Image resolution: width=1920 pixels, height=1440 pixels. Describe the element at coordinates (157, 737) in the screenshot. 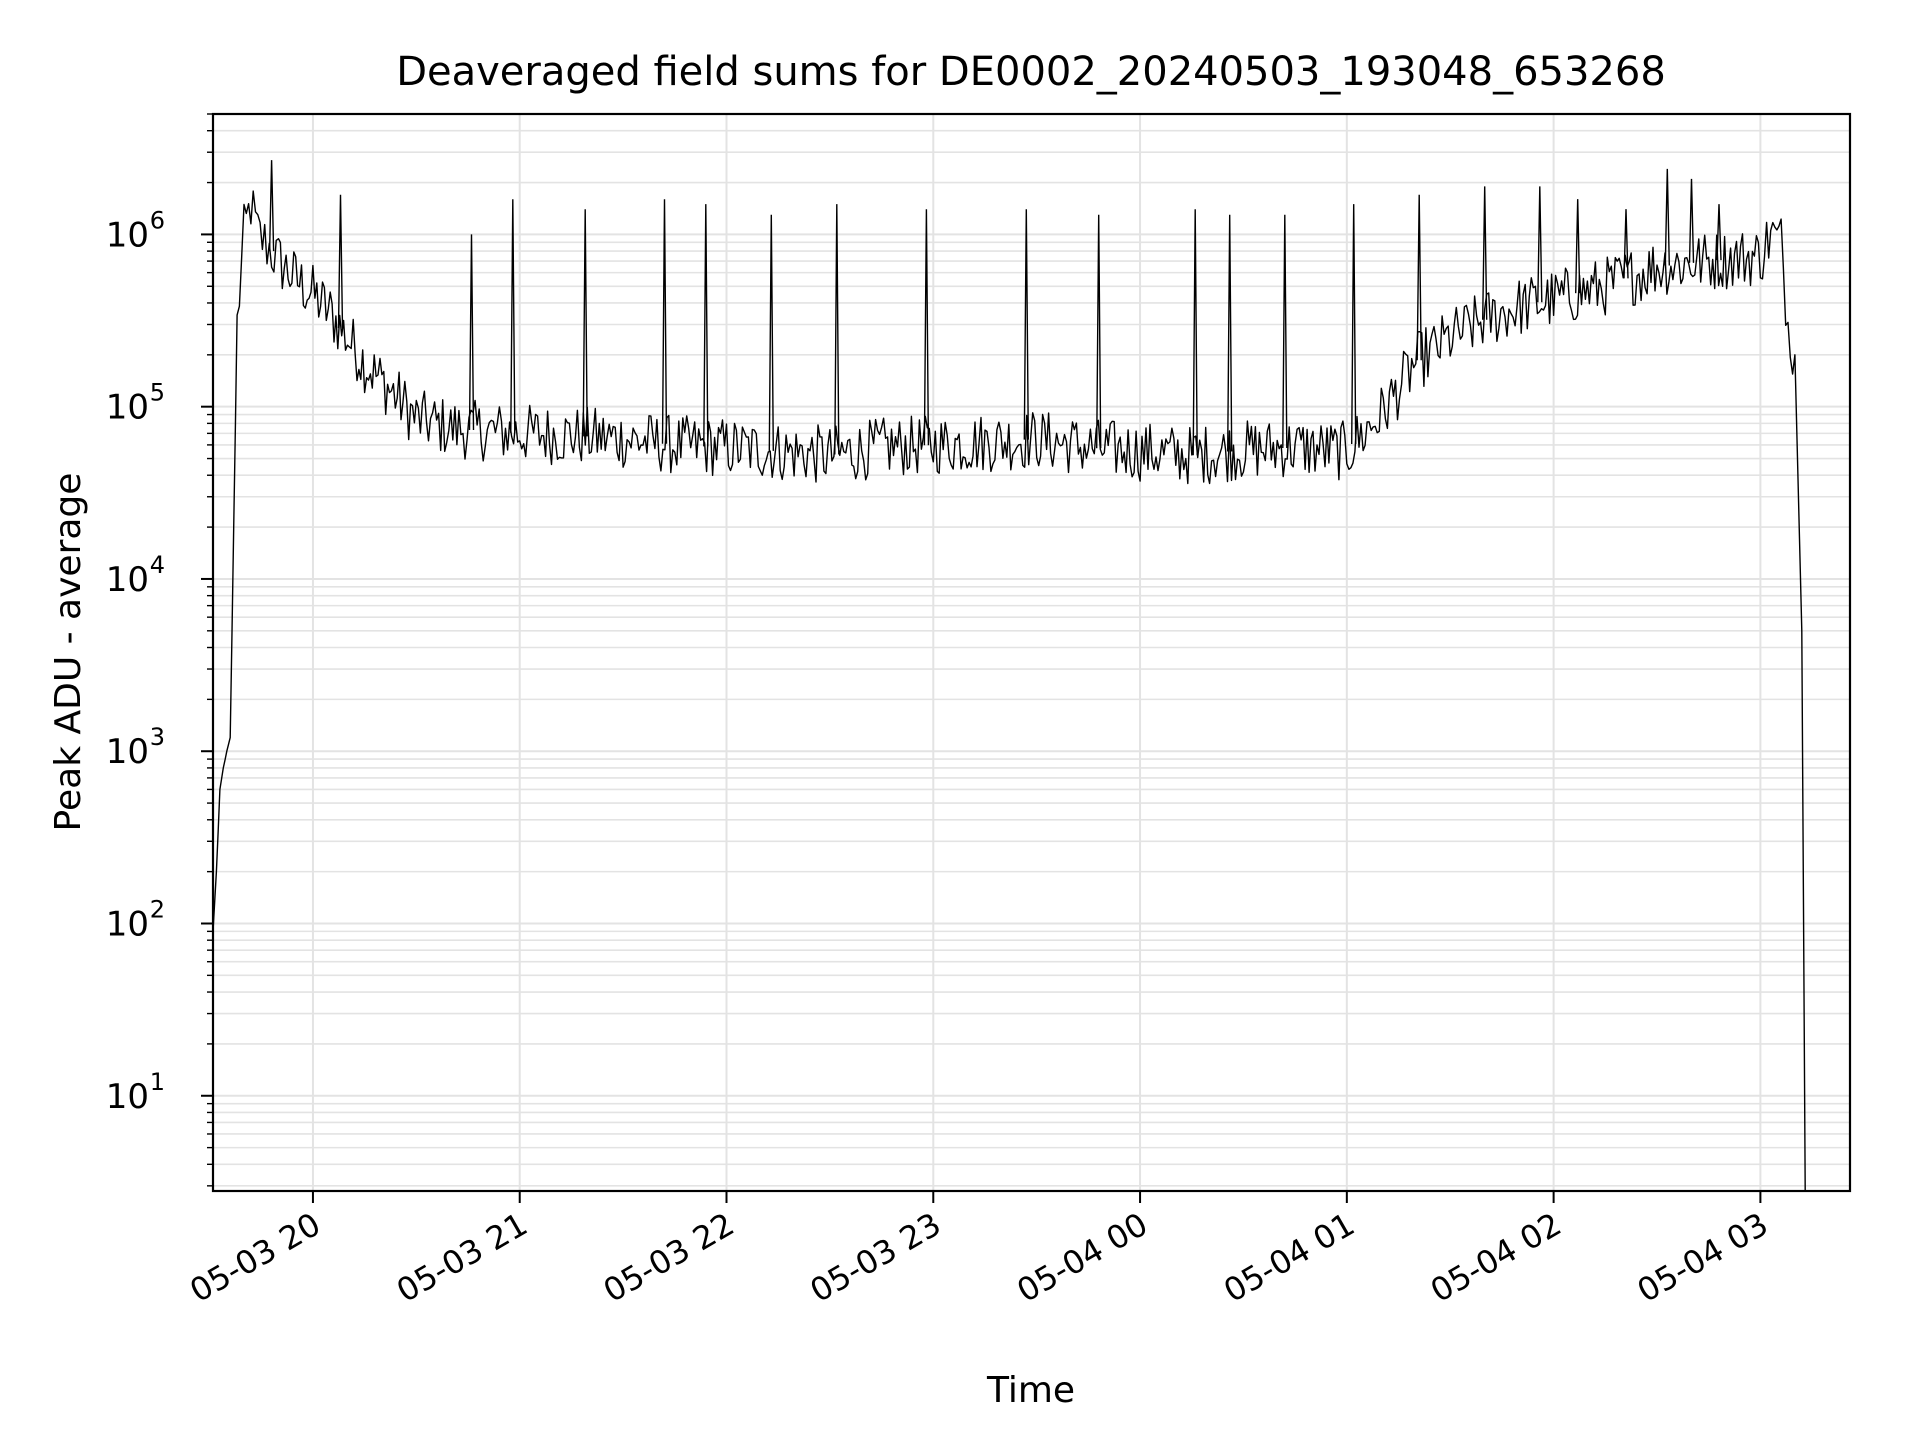

I see `y-tick-exponent: 3` at that location.